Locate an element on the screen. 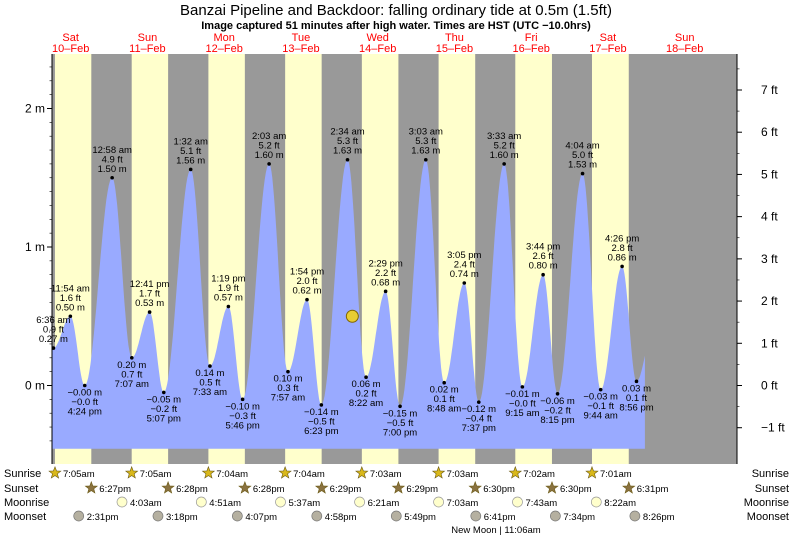 The width and height of the screenshot is (793, 539). current-level-marker is located at coordinates (352, 316).